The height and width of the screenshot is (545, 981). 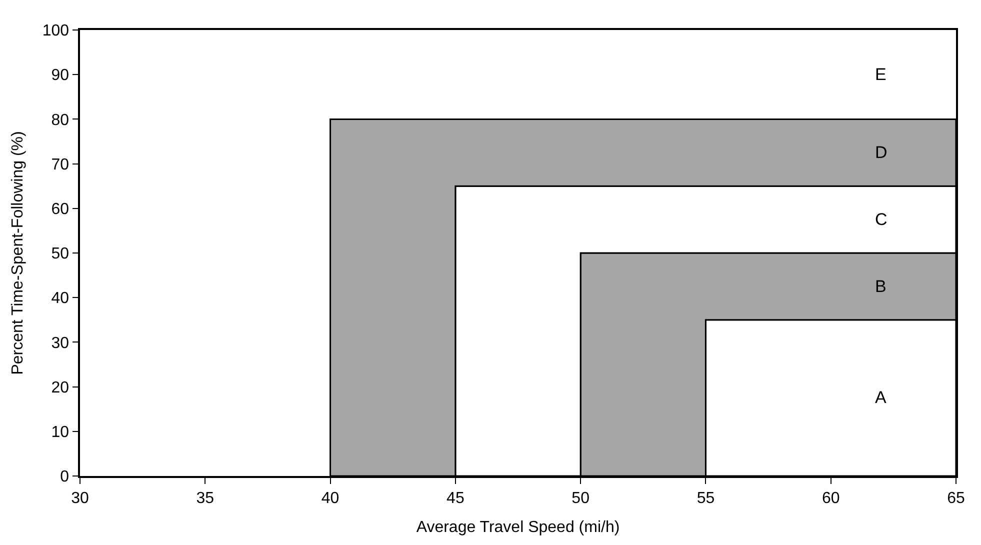 I want to click on annotation: E, so click(x=880, y=74).